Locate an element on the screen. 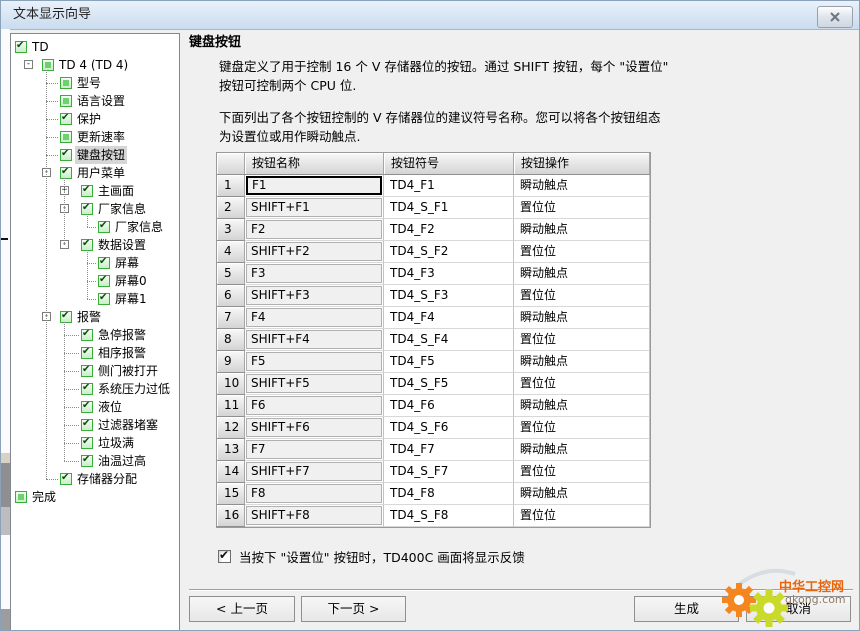  button-name-field: F6 is located at coordinates (314, 405).